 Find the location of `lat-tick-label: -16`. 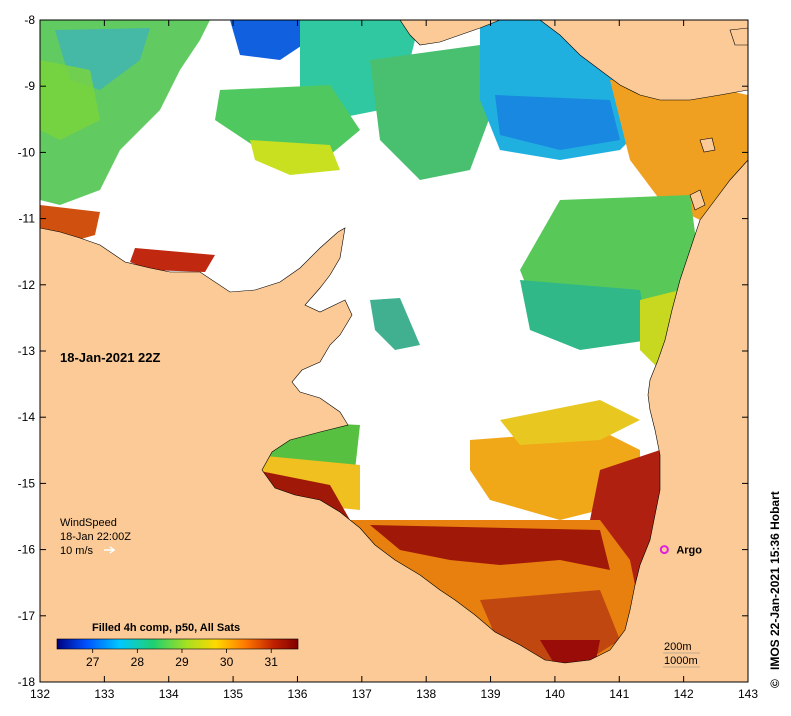

lat-tick-label: -16 is located at coordinates (27, 550).